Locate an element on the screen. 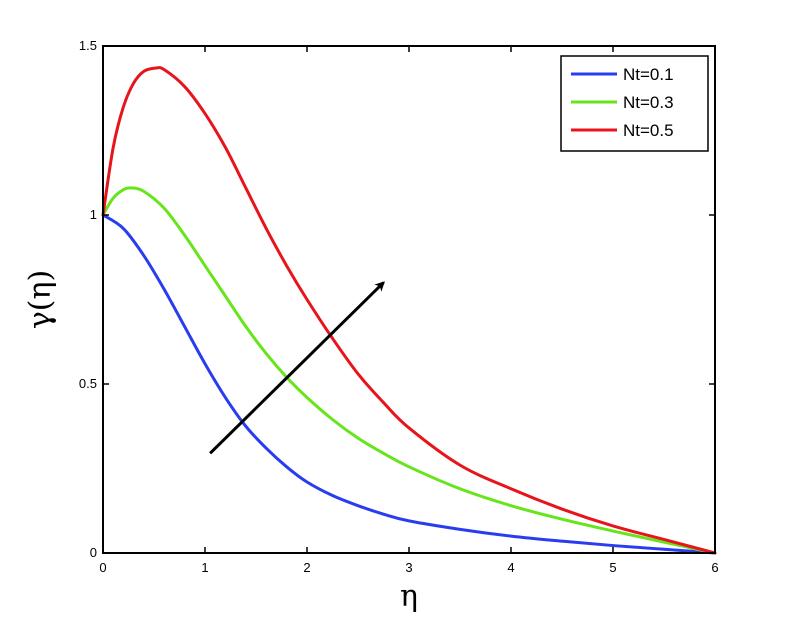  x-tick-label: 6 is located at coordinates (714, 567).